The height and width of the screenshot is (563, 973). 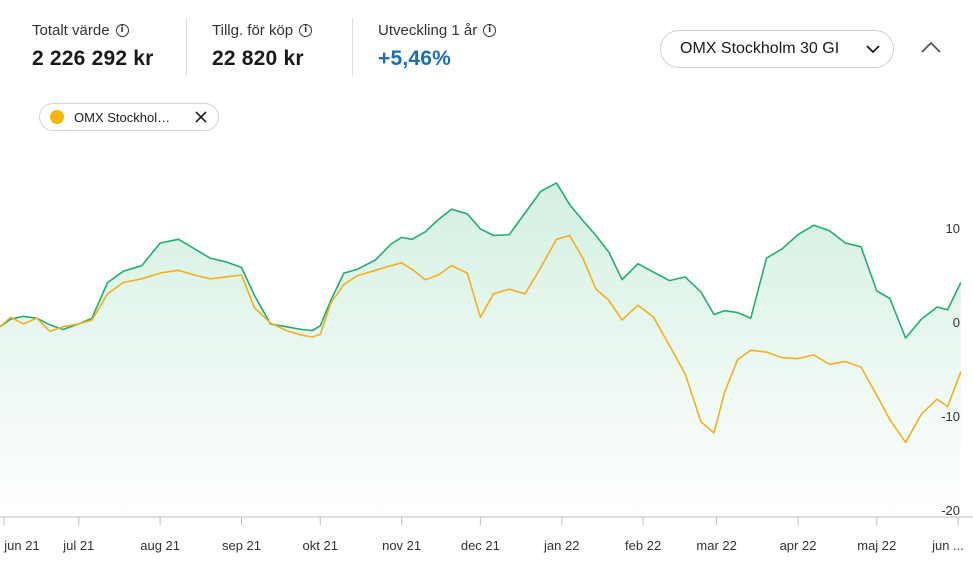 I want to click on x-tick-label: apr 22, so click(x=798, y=545).